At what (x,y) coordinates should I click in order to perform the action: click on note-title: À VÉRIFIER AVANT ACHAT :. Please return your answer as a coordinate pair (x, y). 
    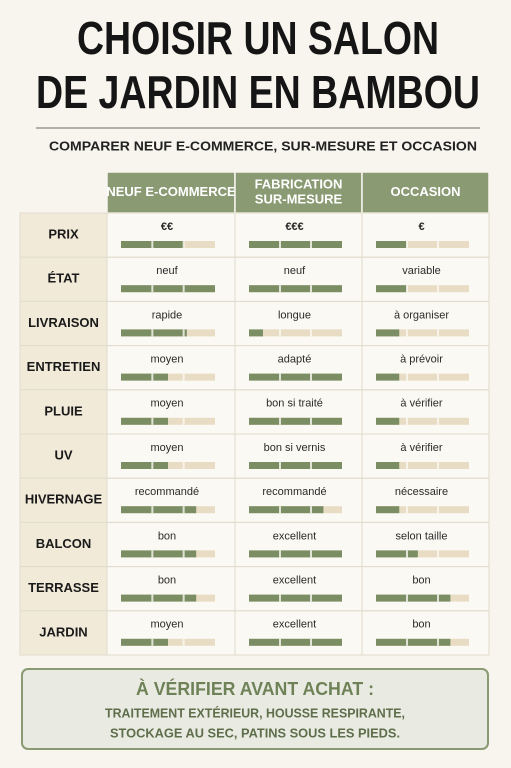
    Looking at the image, I should click on (255, 688).